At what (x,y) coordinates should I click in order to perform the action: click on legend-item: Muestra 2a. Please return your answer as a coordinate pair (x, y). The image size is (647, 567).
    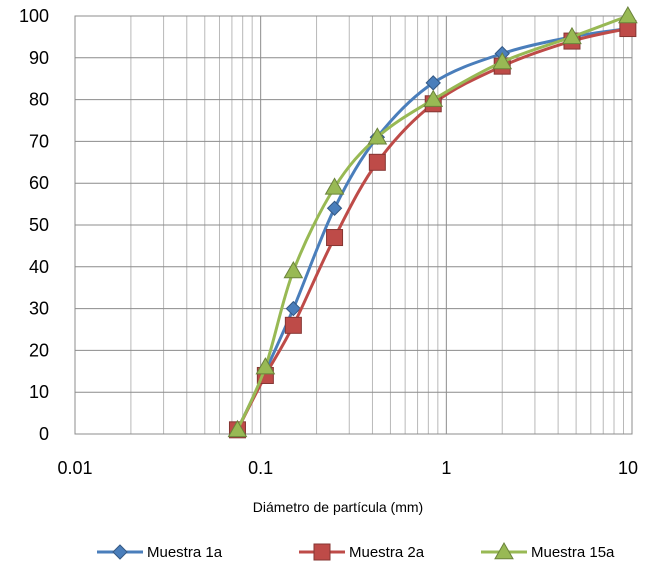
    Looking at the image, I should click on (362, 552).